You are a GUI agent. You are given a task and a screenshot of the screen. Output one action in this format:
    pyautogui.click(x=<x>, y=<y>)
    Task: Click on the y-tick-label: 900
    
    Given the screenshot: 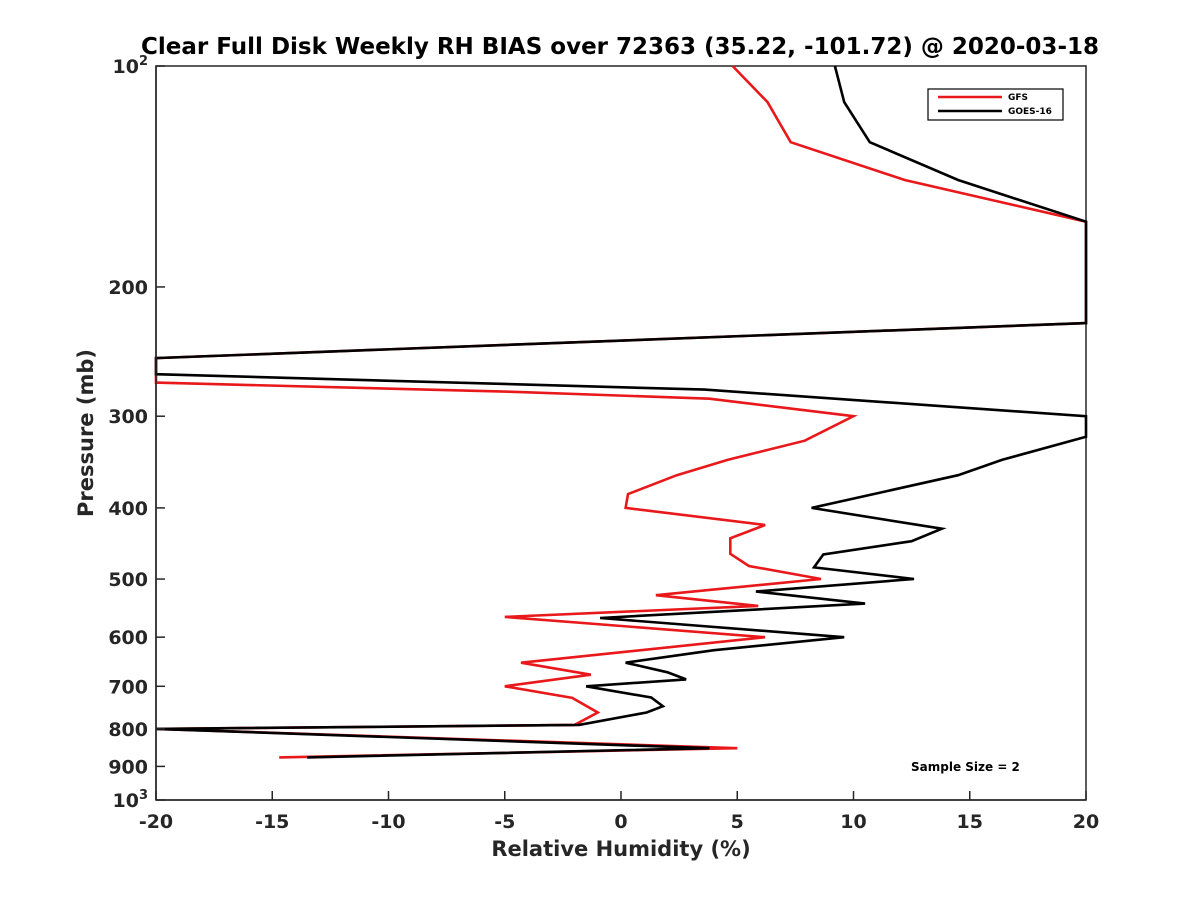 What is the action you would take?
    pyautogui.click(x=128, y=767)
    